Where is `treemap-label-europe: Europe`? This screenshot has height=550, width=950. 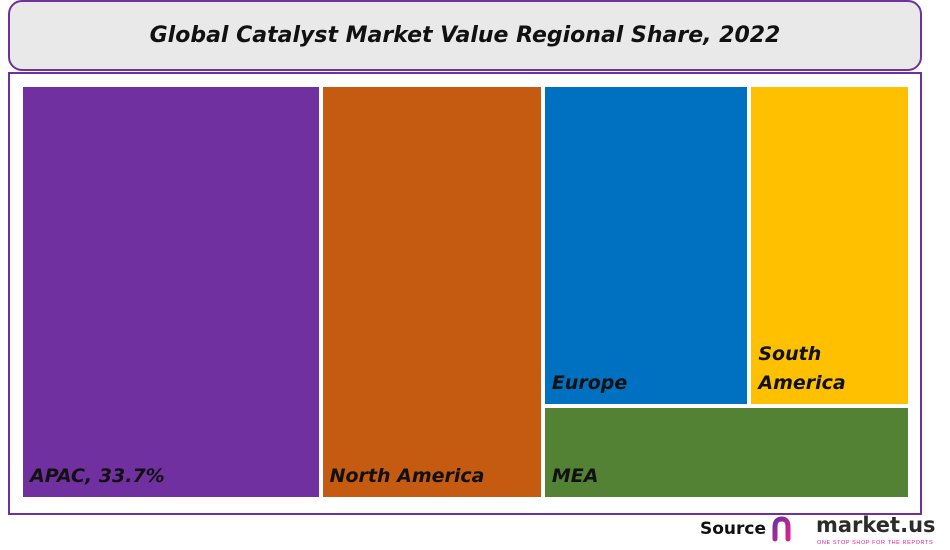
treemap-label-europe: Europe is located at coordinates (589, 382).